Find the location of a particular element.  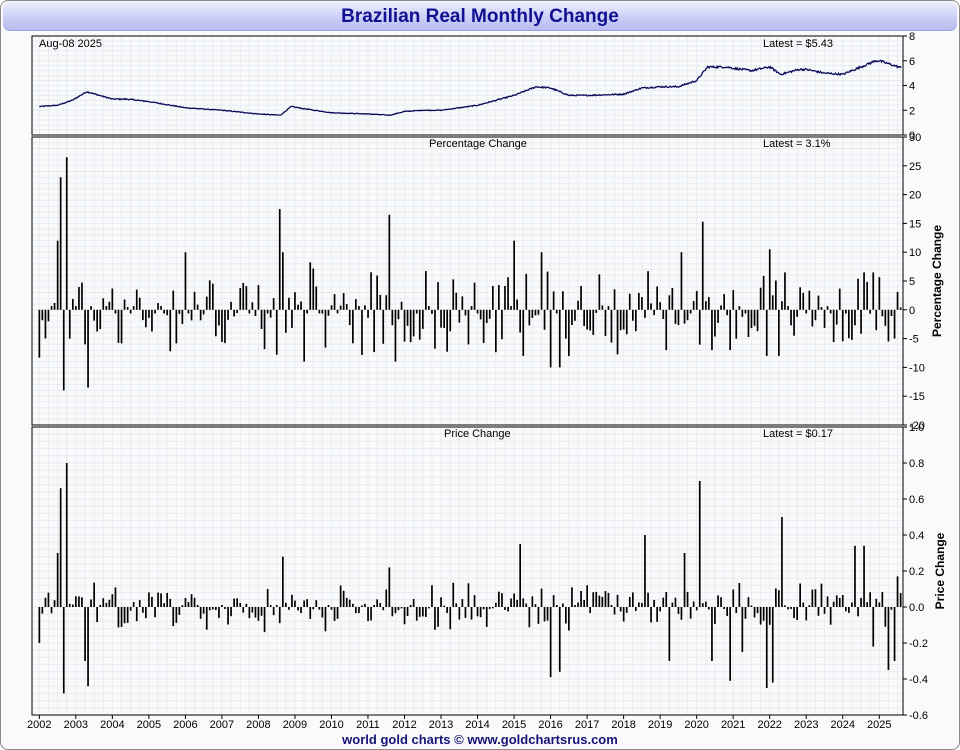

x-tick-label: 2018 is located at coordinates (623, 725).